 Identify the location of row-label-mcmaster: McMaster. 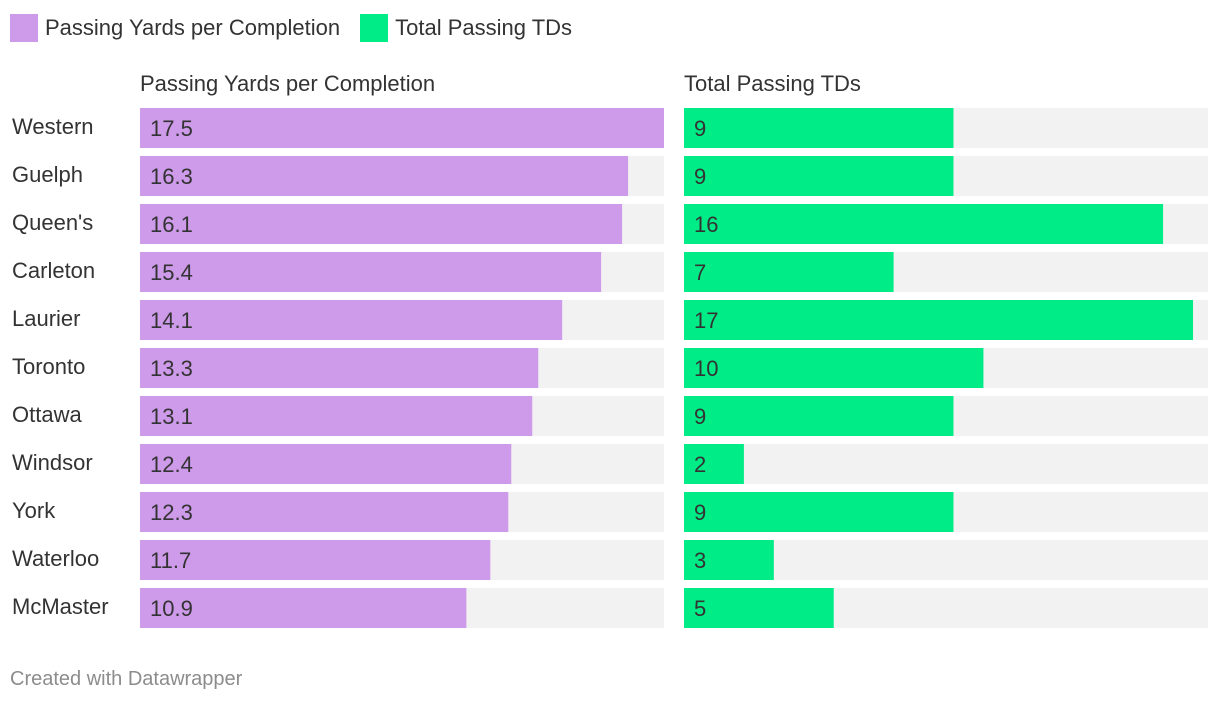
(60, 606).